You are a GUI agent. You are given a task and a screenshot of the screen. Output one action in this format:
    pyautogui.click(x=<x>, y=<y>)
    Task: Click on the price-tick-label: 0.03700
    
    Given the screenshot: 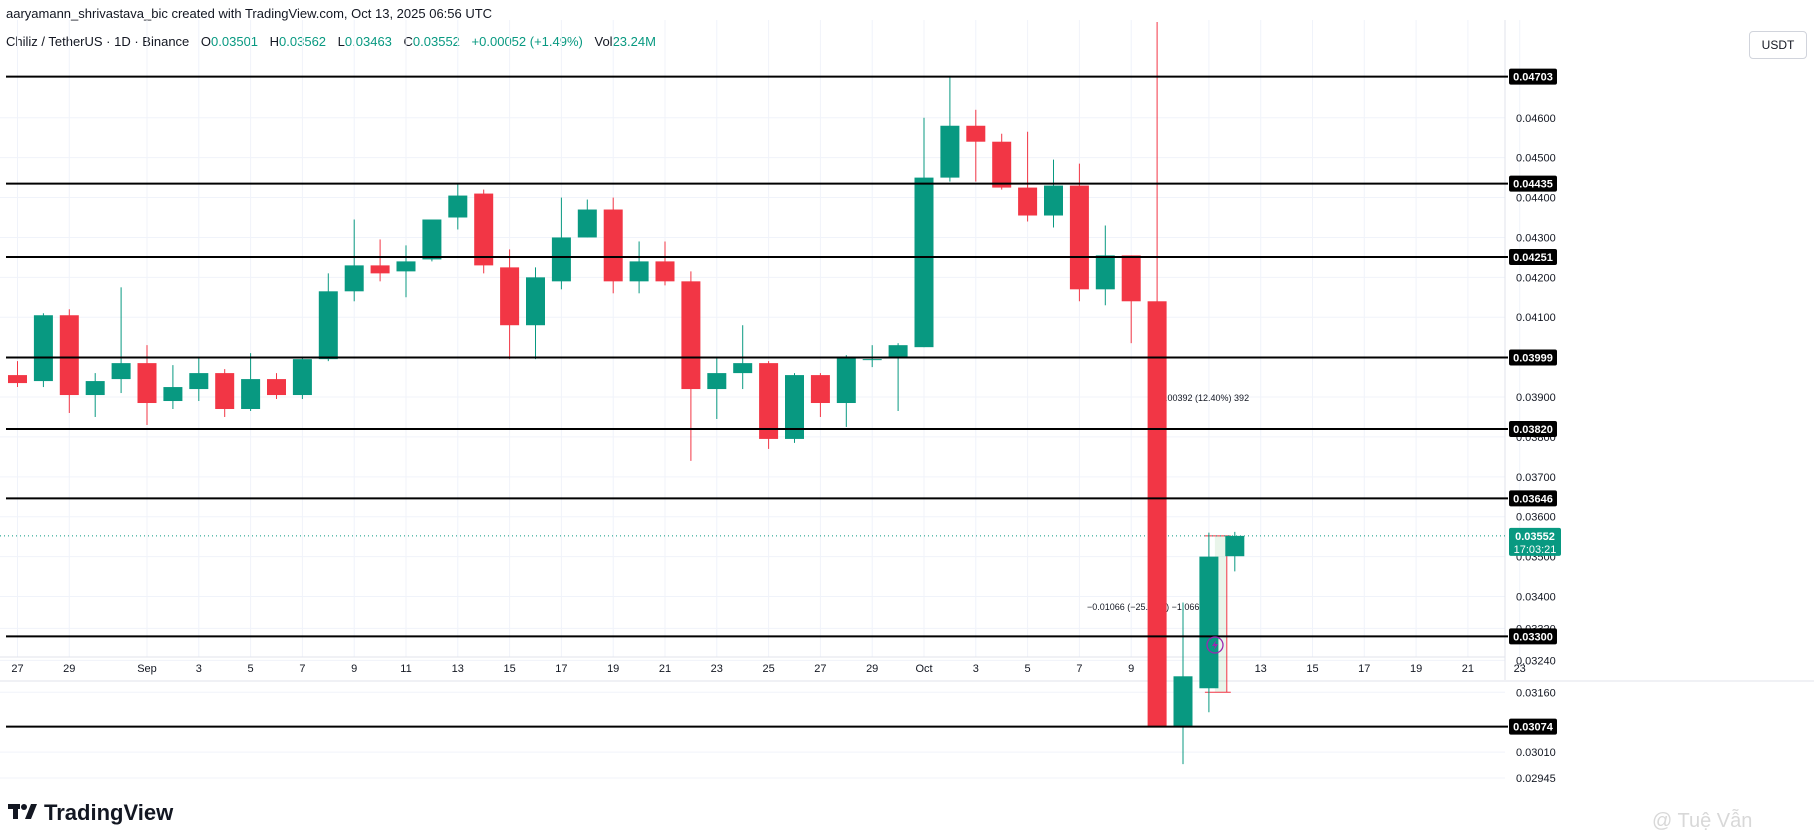 What is the action you would take?
    pyautogui.click(x=1536, y=478)
    